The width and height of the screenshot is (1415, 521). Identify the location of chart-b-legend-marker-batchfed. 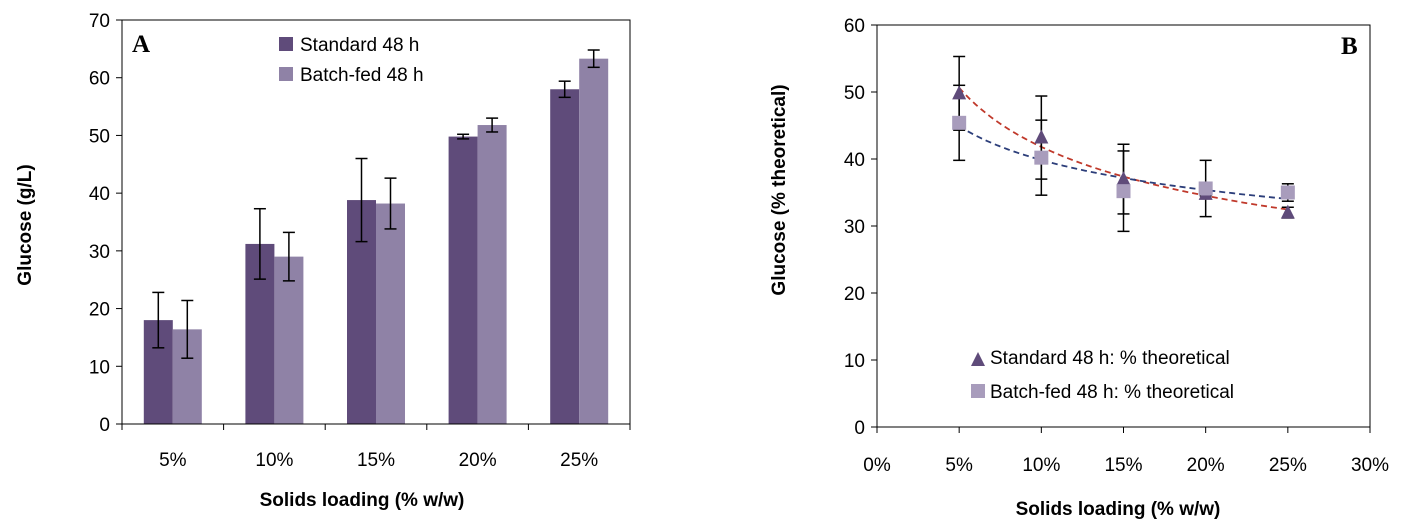
(978, 391).